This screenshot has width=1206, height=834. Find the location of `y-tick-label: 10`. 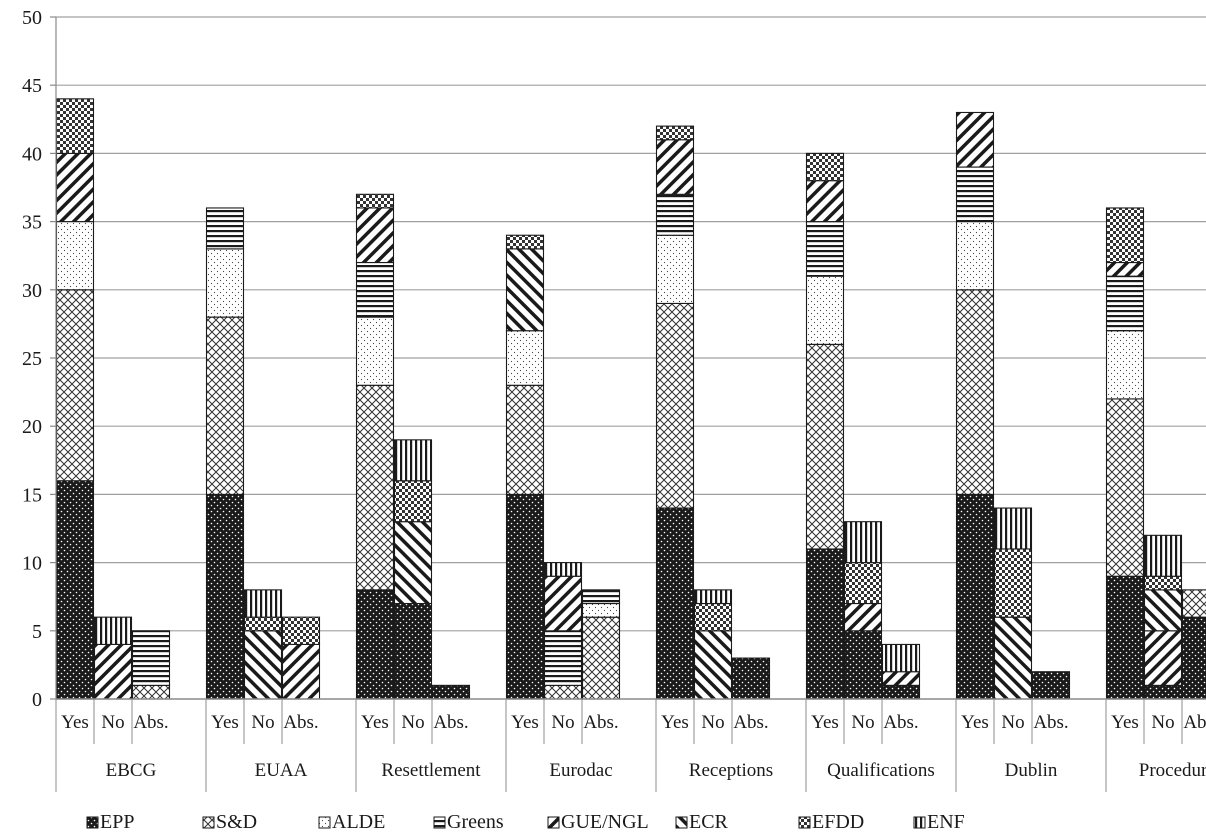

y-tick-label: 10 is located at coordinates (32, 564).